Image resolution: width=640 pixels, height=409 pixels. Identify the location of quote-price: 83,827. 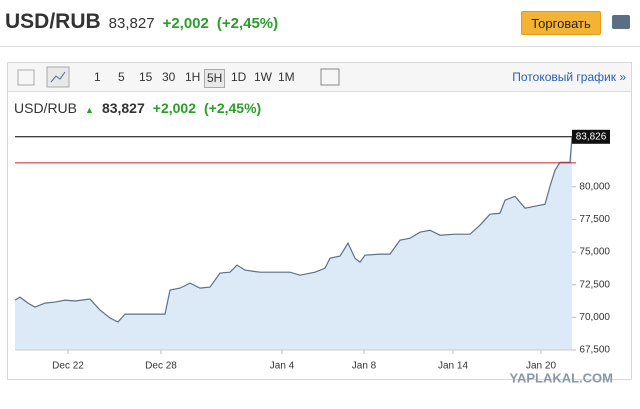
(123, 108).